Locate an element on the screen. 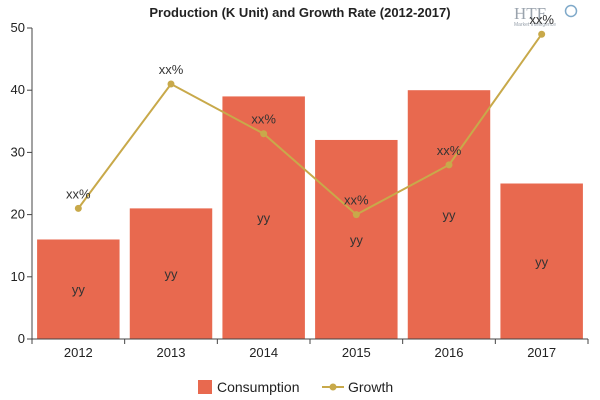  x-tick-label: 2014 is located at coordinates (263, 352).